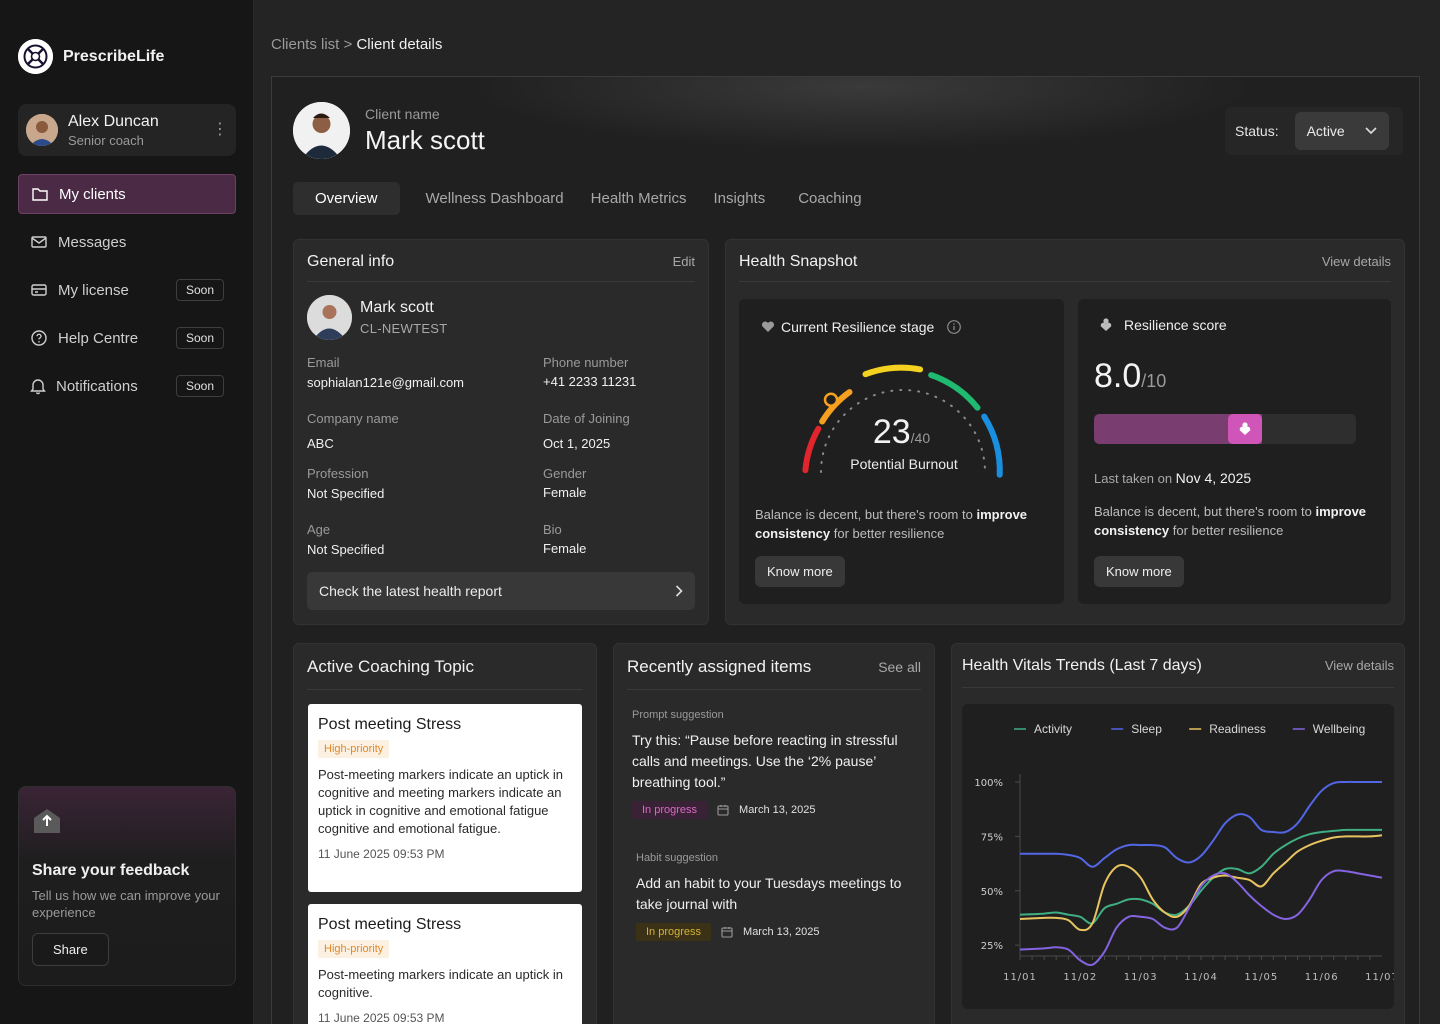  I want to click on stage-max: /40, so click(920, 438).